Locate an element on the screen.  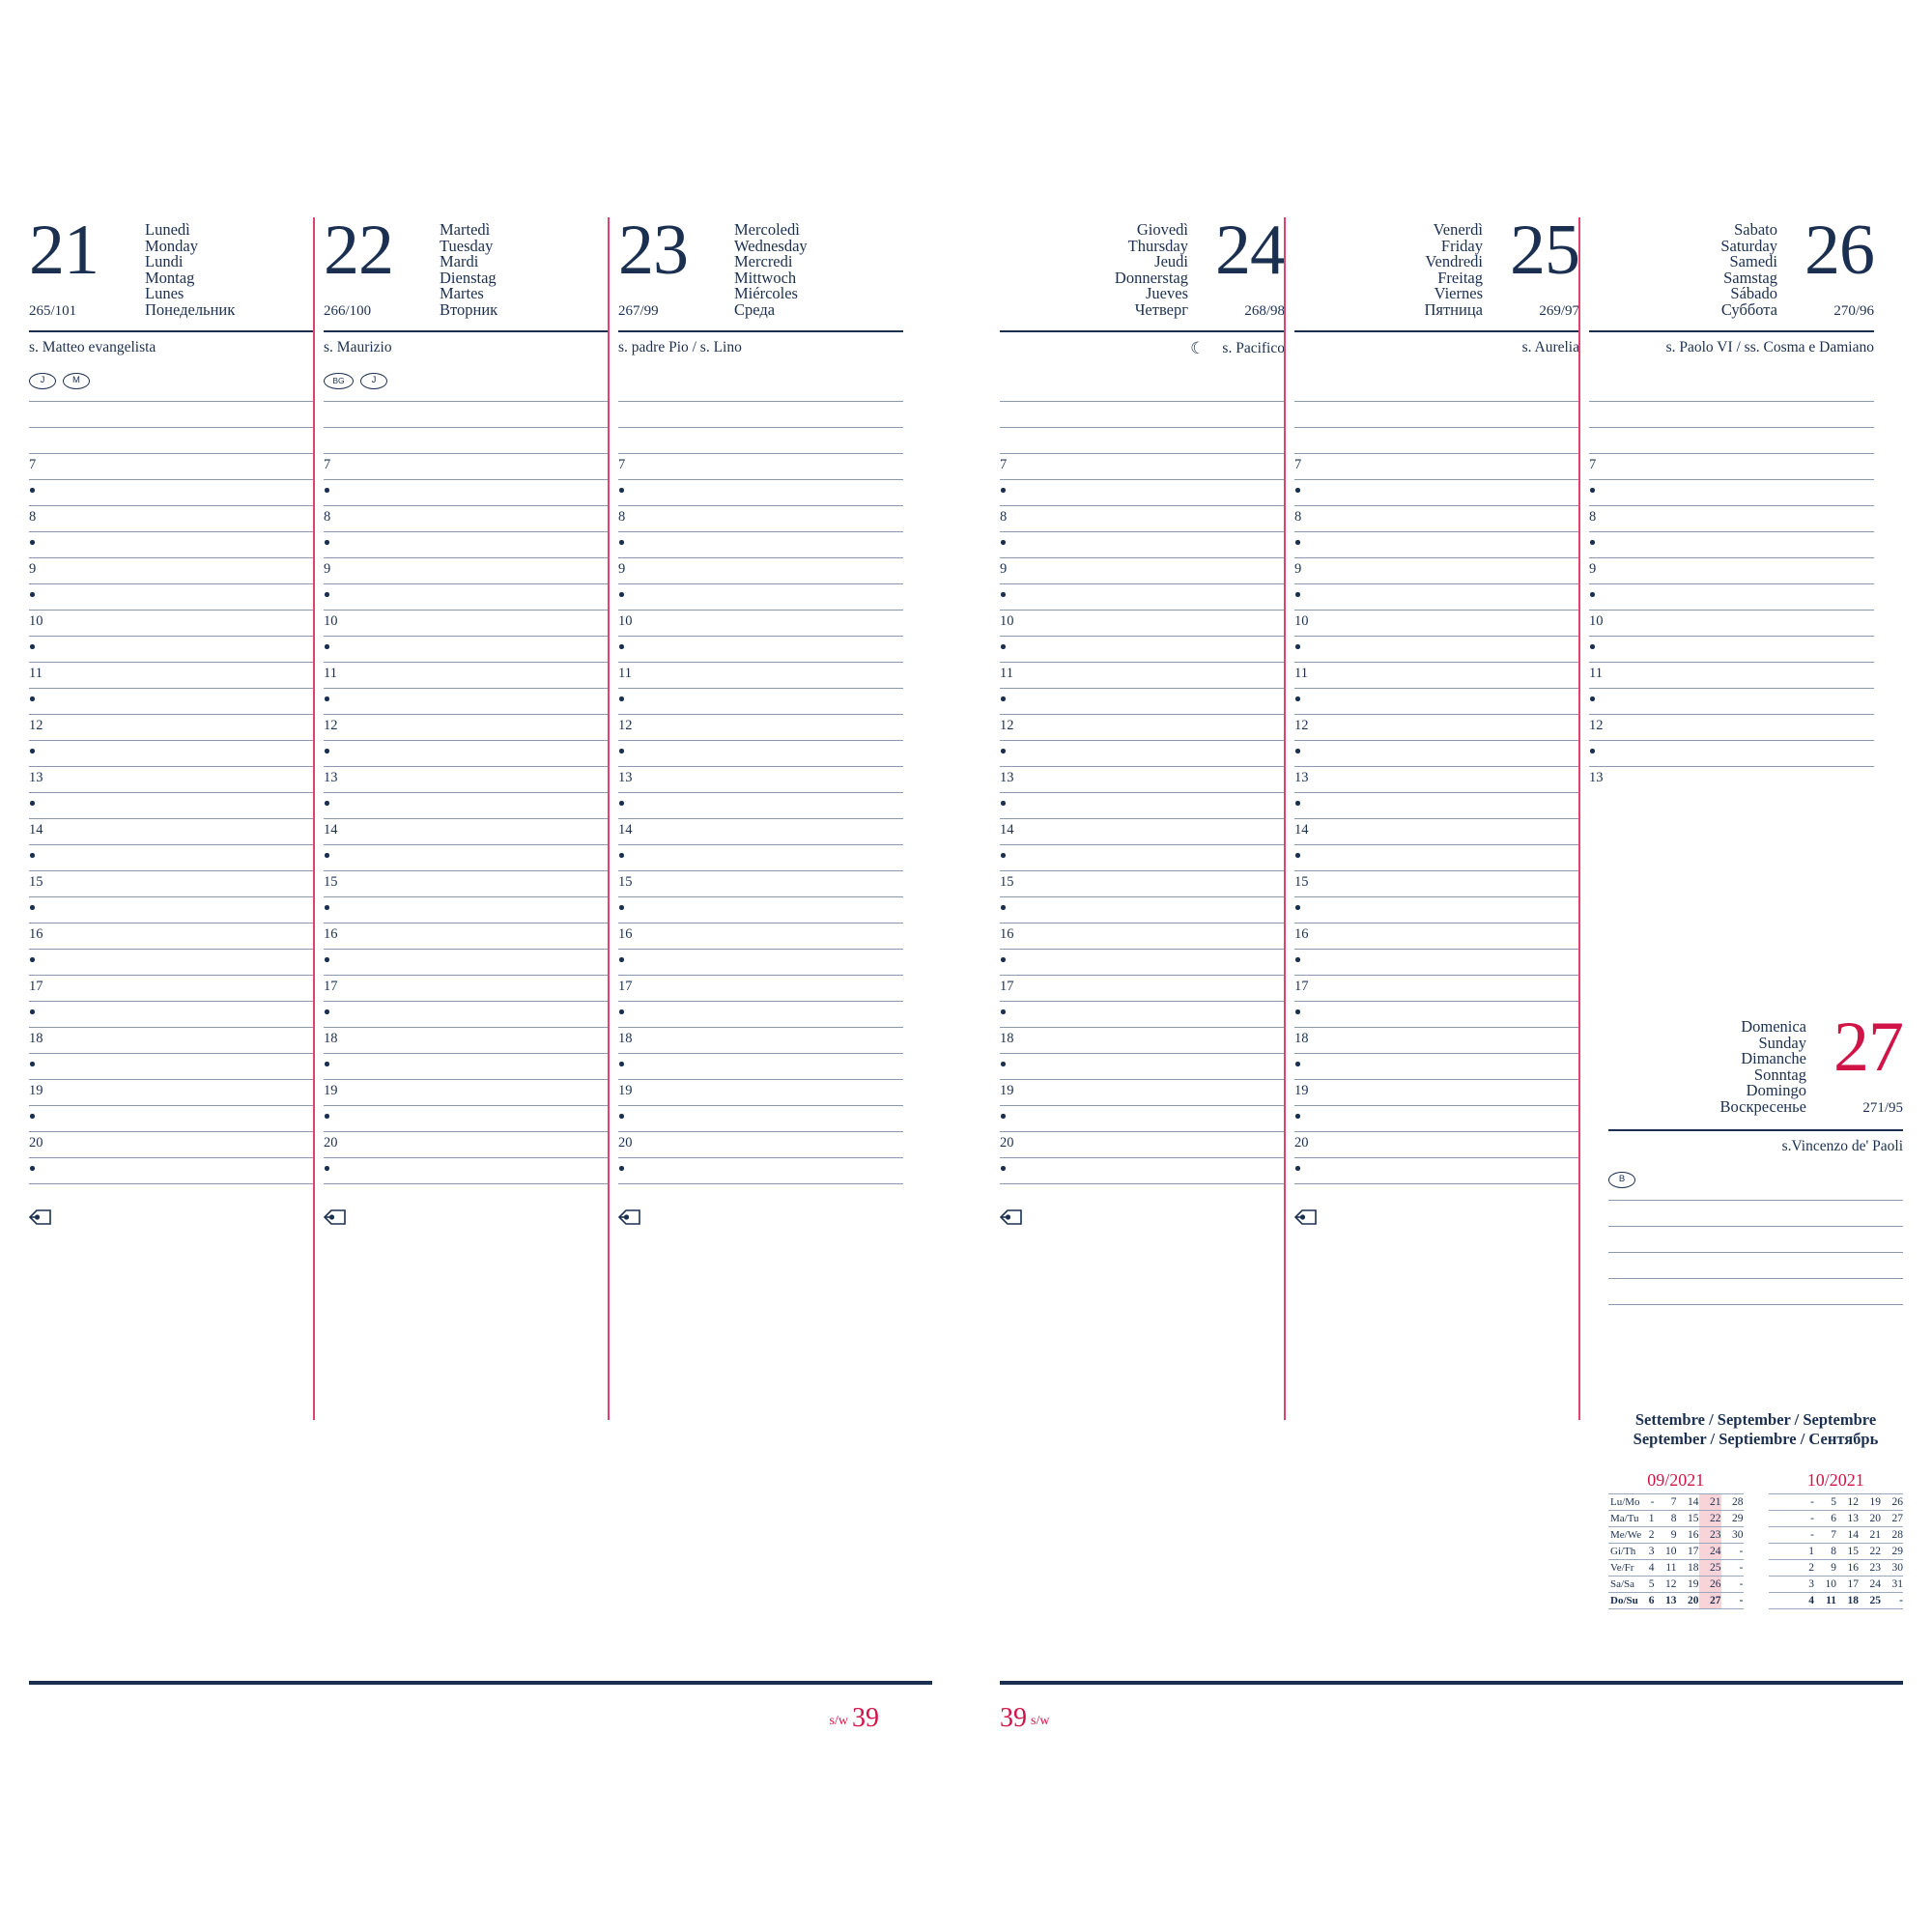
mini-calendar-cell: 8 is located at coordinates (1825, 1551).